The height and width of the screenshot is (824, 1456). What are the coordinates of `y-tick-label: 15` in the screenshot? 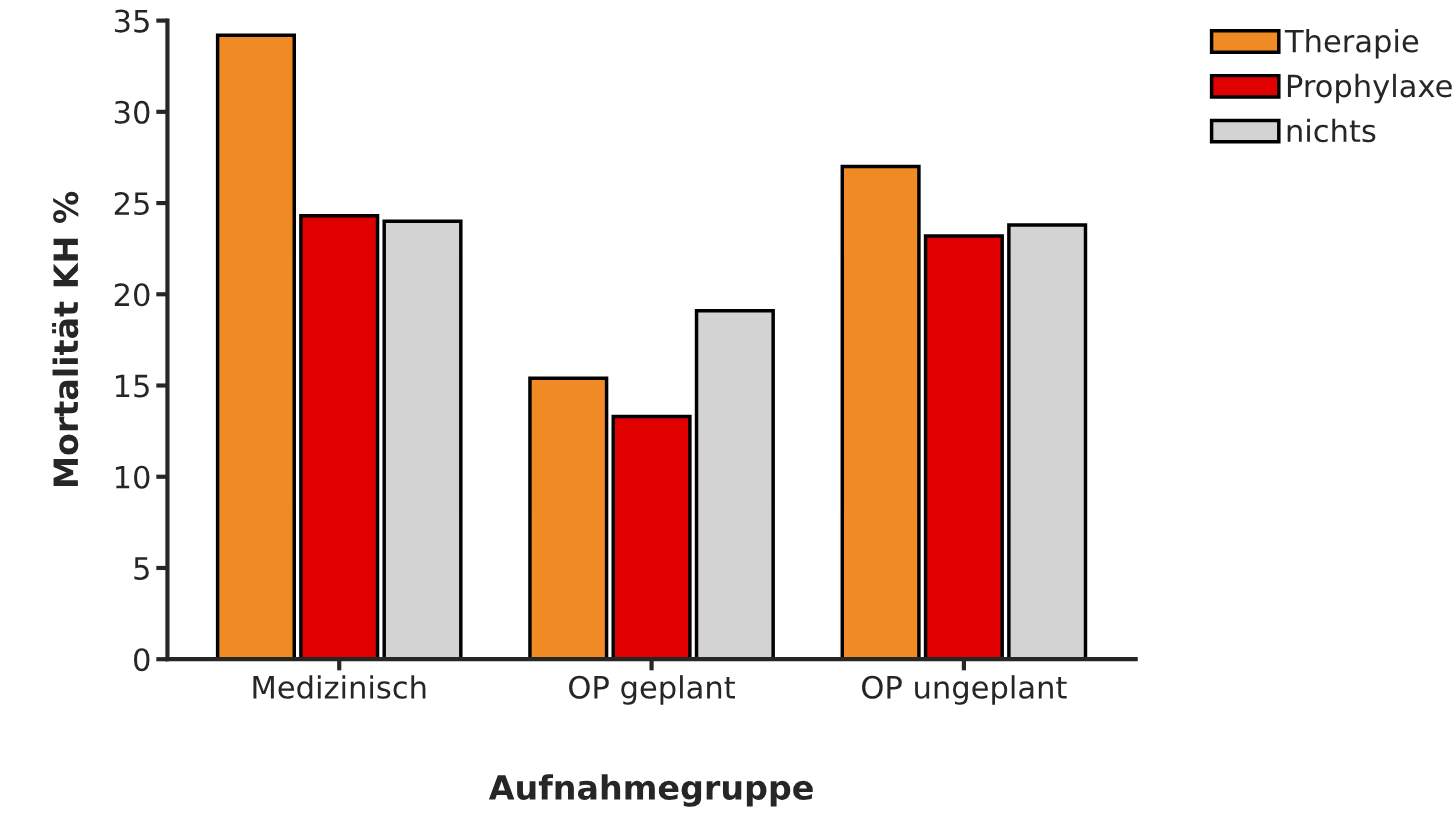 It's located at (132, 386).